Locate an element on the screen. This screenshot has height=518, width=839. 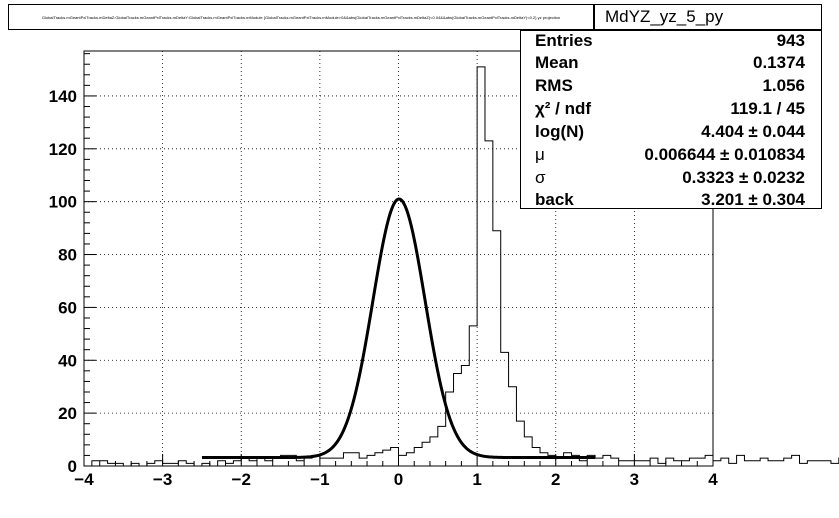
stats-label: back is located at coordinates (554, 199).